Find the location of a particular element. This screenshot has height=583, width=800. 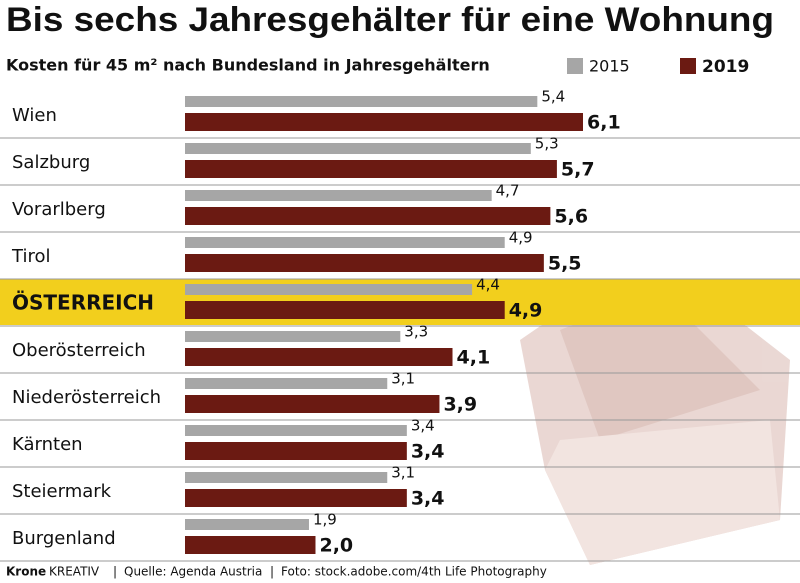

value-label: 4,7 is located at coordinates (508, 191).